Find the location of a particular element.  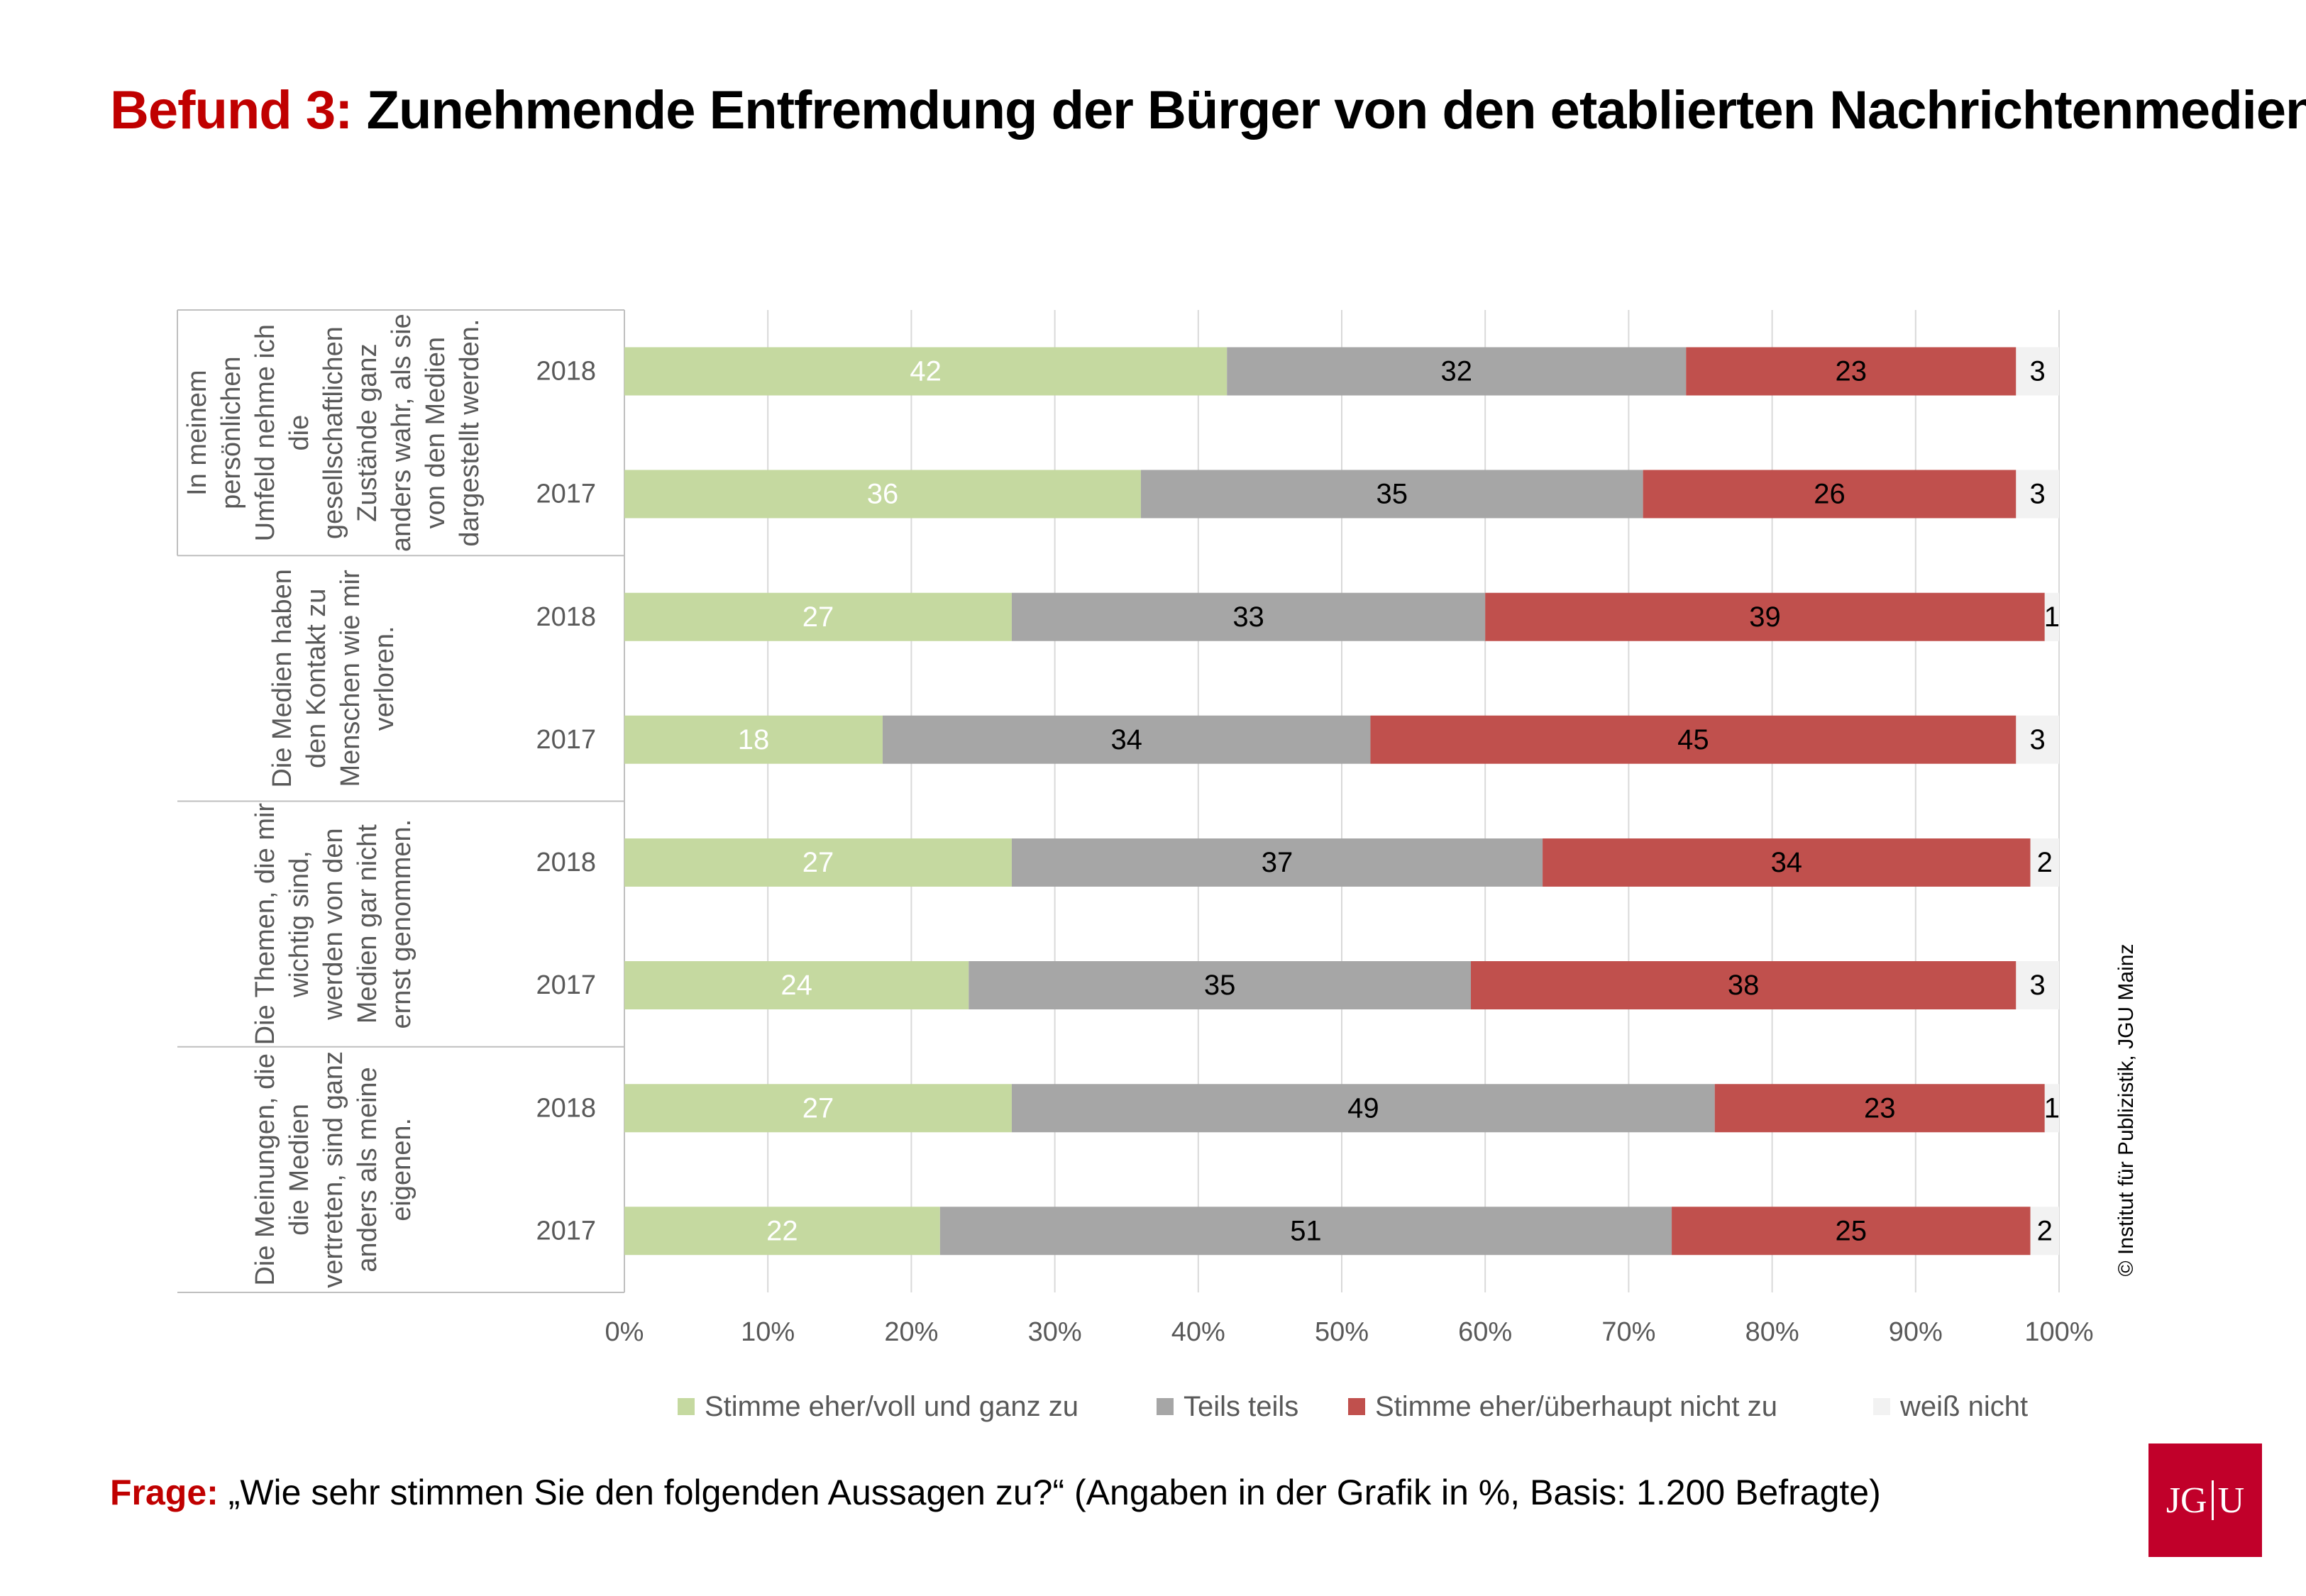

logo-text-right: U is located at coordinates (2231, 1501).